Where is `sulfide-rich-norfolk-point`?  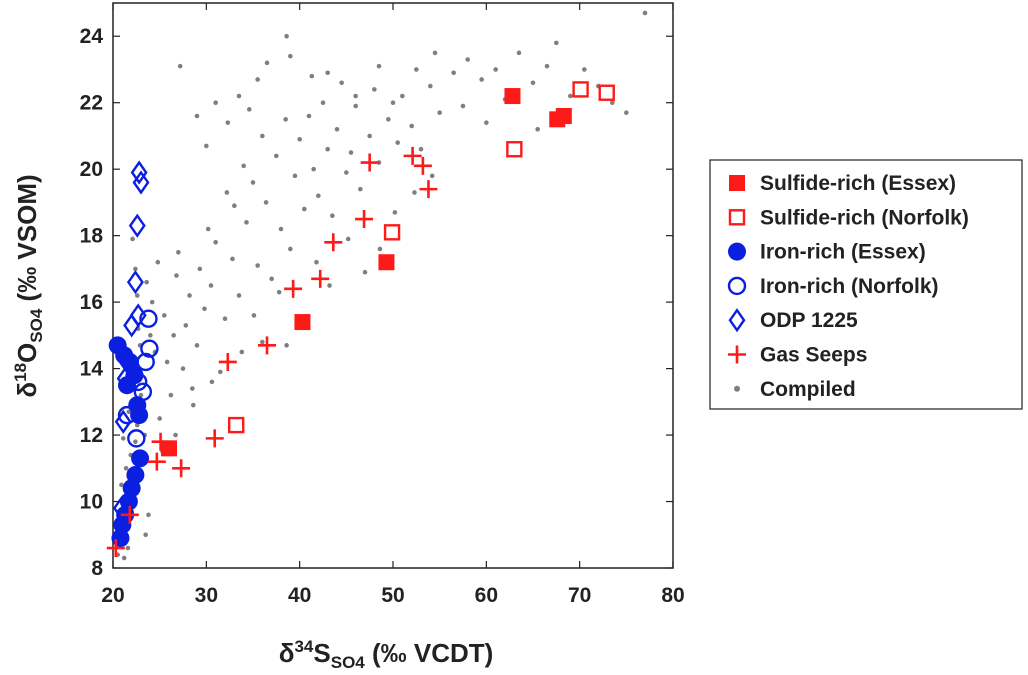
sulfide-rich-norfolk-point is located at coordinates (236, 425).